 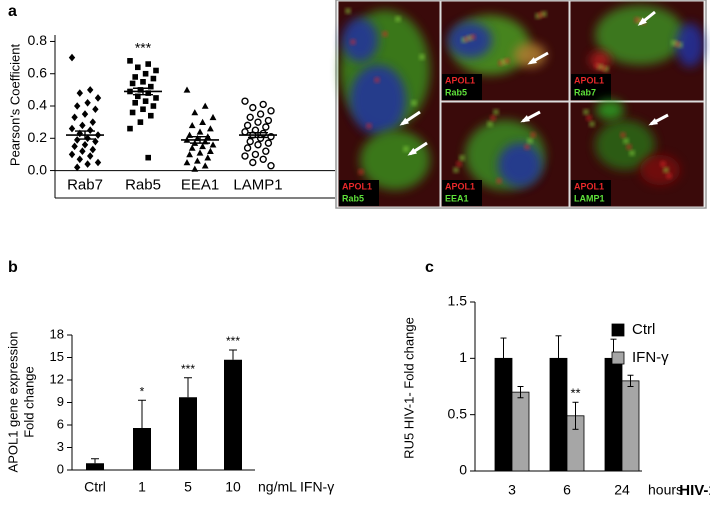 I want to click on x-tick-label: 6, so click(x=567, y=490).